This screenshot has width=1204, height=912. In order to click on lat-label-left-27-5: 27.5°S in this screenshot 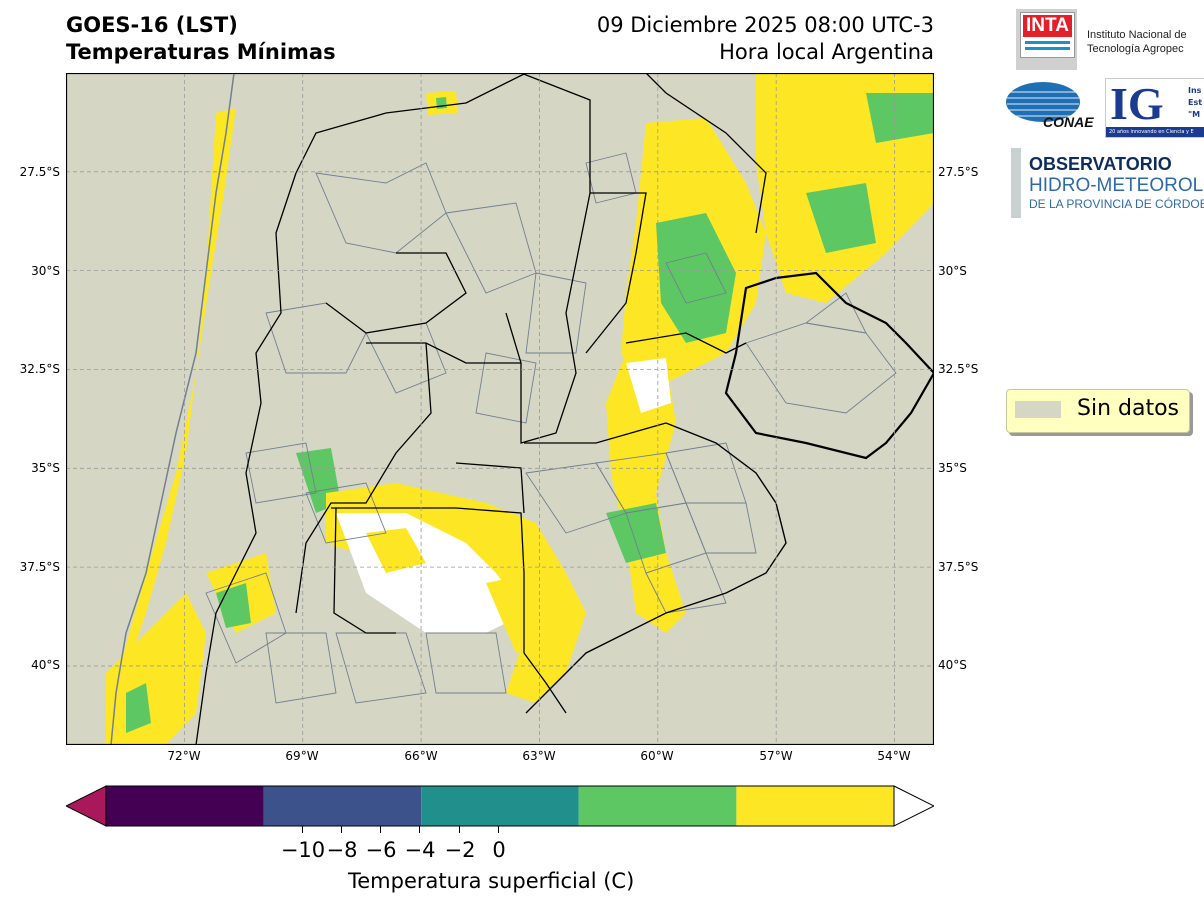, I will do `click(39, 172)`.